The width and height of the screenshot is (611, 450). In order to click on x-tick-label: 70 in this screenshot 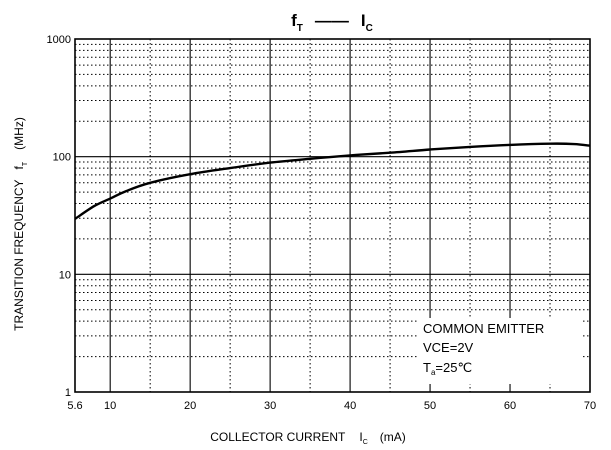, I will do `click(590, 406)`.